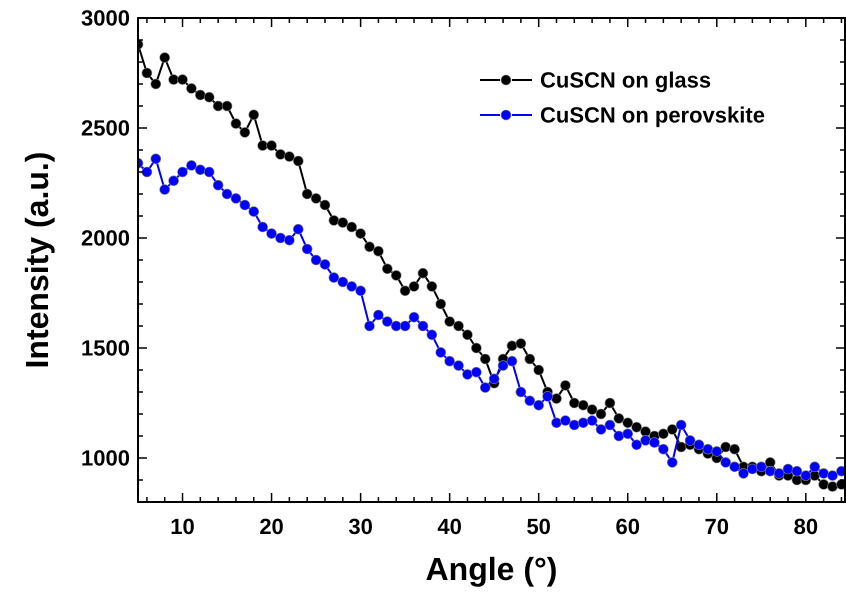 The height and width of the screenshot is (592, 846). I want to click on legend-label: CuSCN on perovskite, so click(652, 115).